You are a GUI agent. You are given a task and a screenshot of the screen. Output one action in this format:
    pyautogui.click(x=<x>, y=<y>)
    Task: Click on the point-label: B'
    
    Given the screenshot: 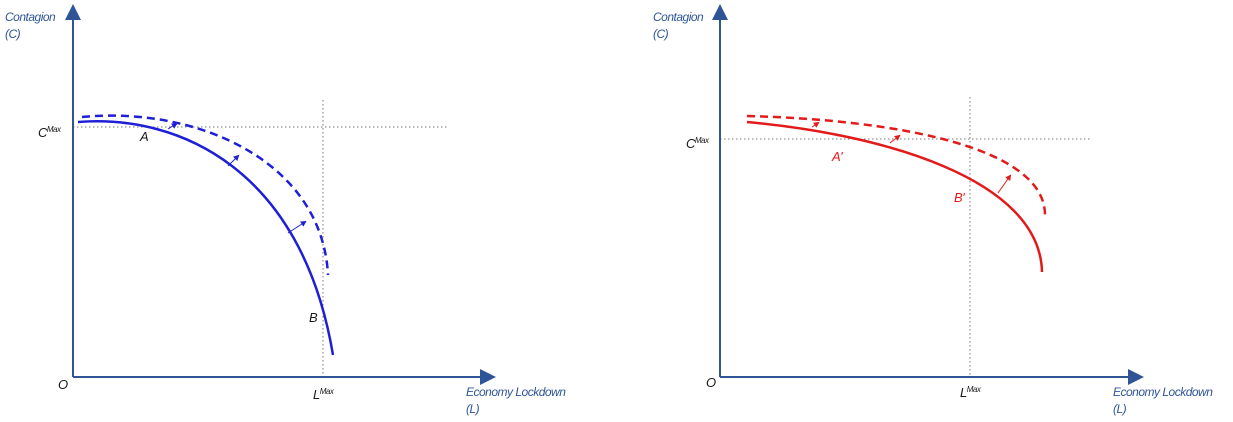 What is the action you would take?
    pyautogui.click(x=959, y=197)
    